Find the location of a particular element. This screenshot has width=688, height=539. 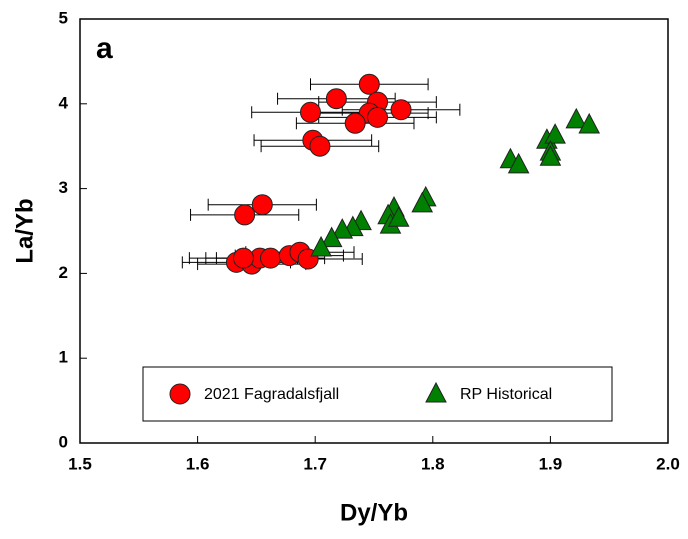

x-tick-label: 1.5 is located at coordinates (80, 463).